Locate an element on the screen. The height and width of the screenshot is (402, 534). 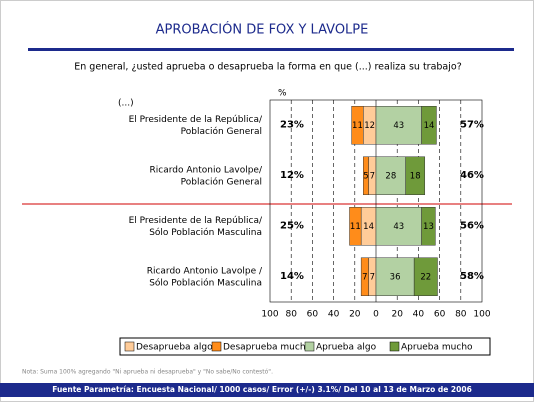
total-label: 57% is located at coordinates (472, 124).